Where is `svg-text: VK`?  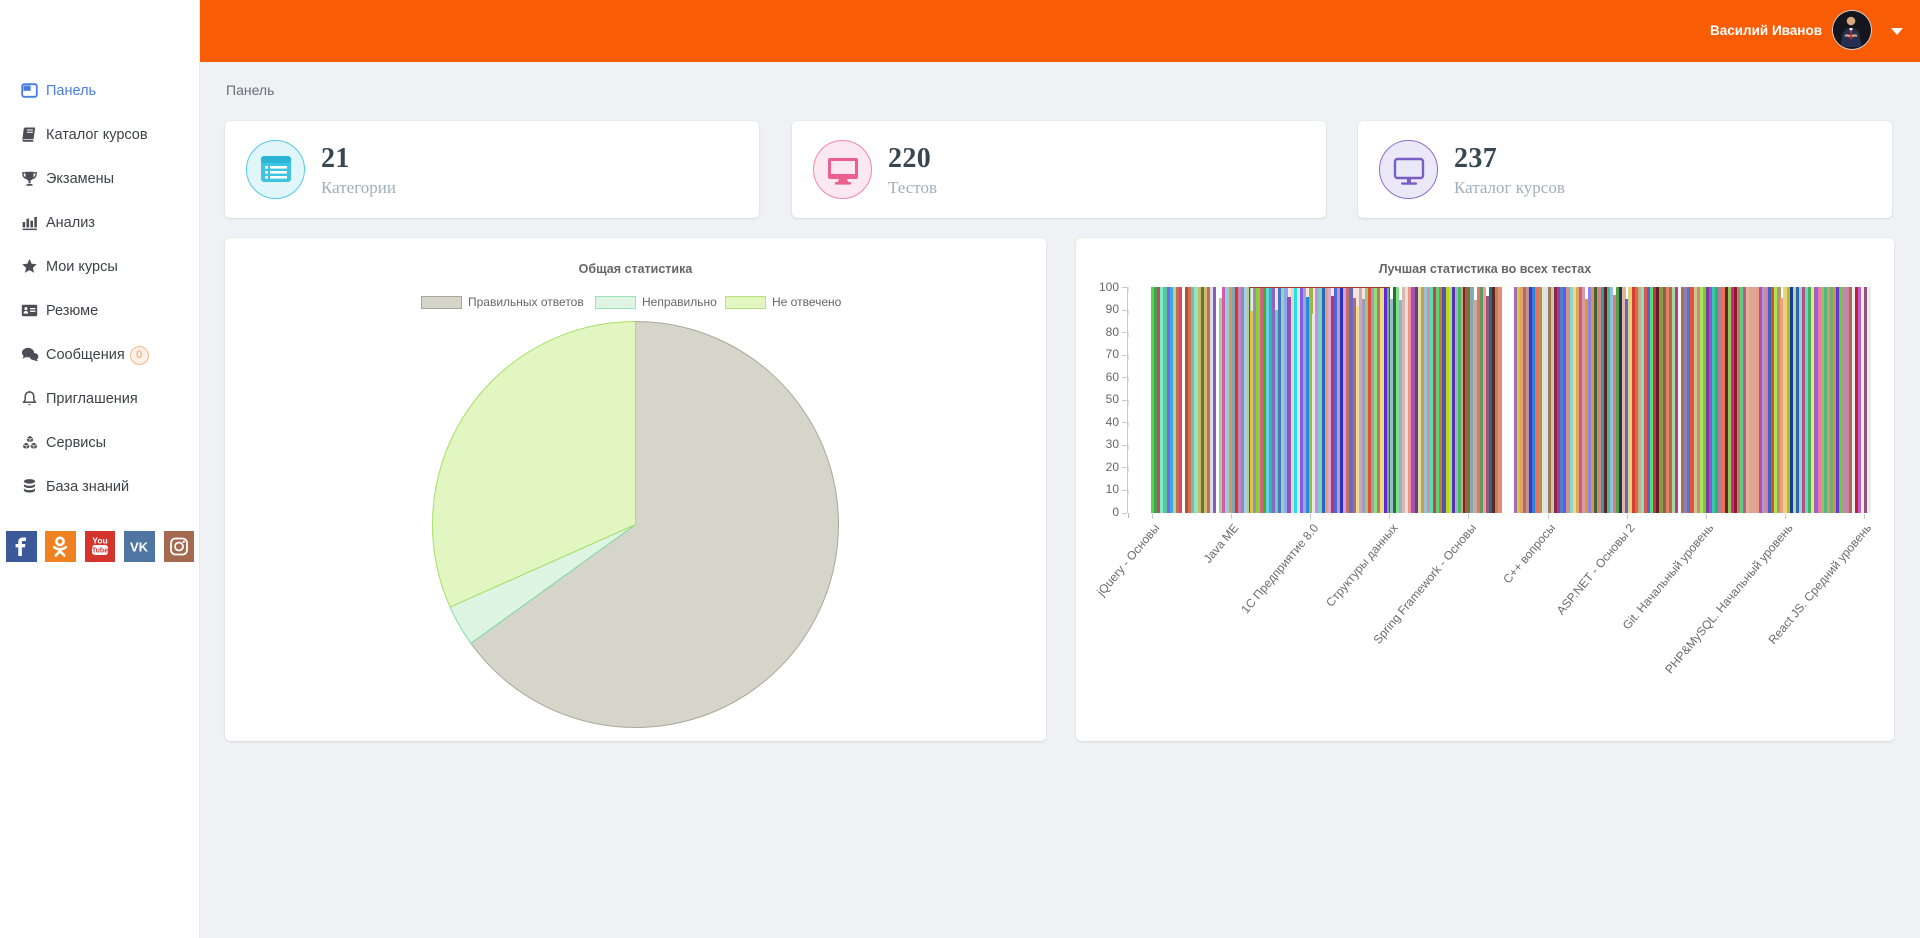
svg-text: VK is located at coordinates (139, 547).